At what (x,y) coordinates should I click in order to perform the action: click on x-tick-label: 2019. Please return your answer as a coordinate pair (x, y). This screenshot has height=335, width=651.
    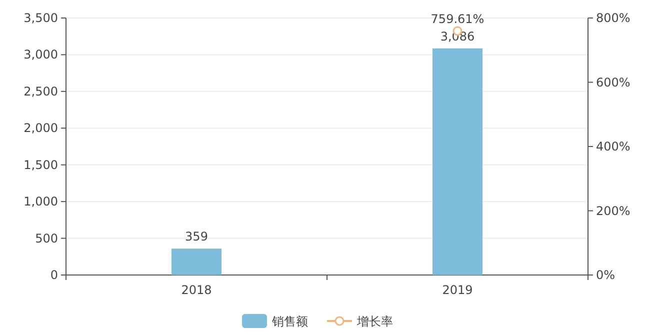
    Looking at the image, I should click on (457, 290).